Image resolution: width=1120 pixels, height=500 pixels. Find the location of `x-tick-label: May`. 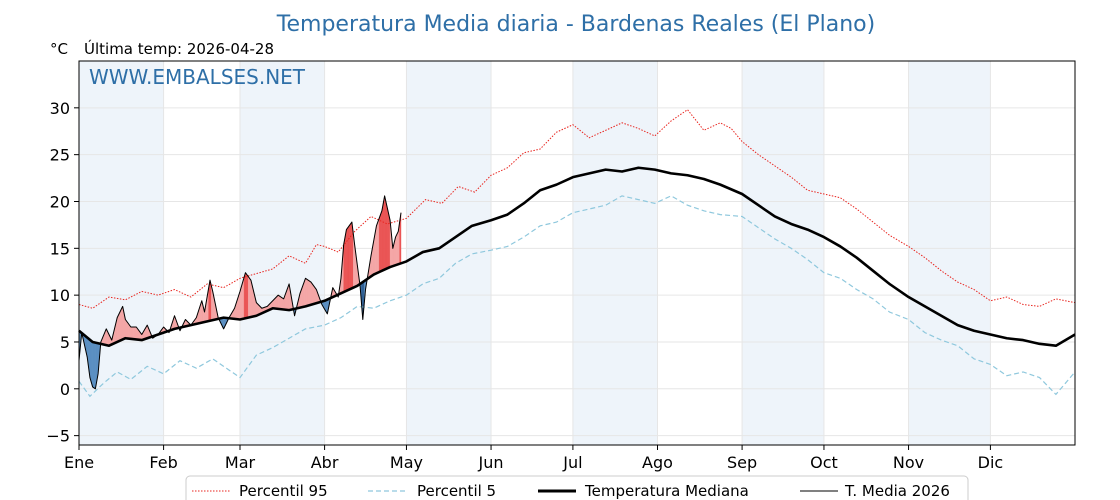

x-tick-label: May is located at coordinates (406, 462).